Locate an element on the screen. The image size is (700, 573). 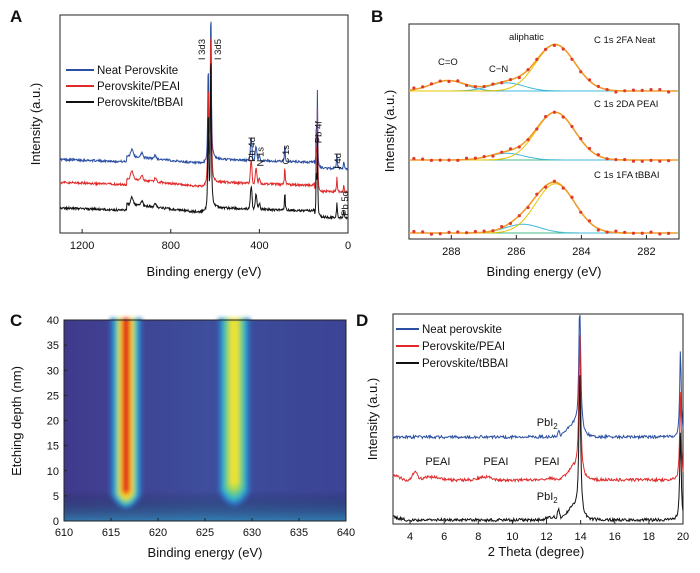
panel-c-y-tick-label: 0 is located at coordinates (56, 522).